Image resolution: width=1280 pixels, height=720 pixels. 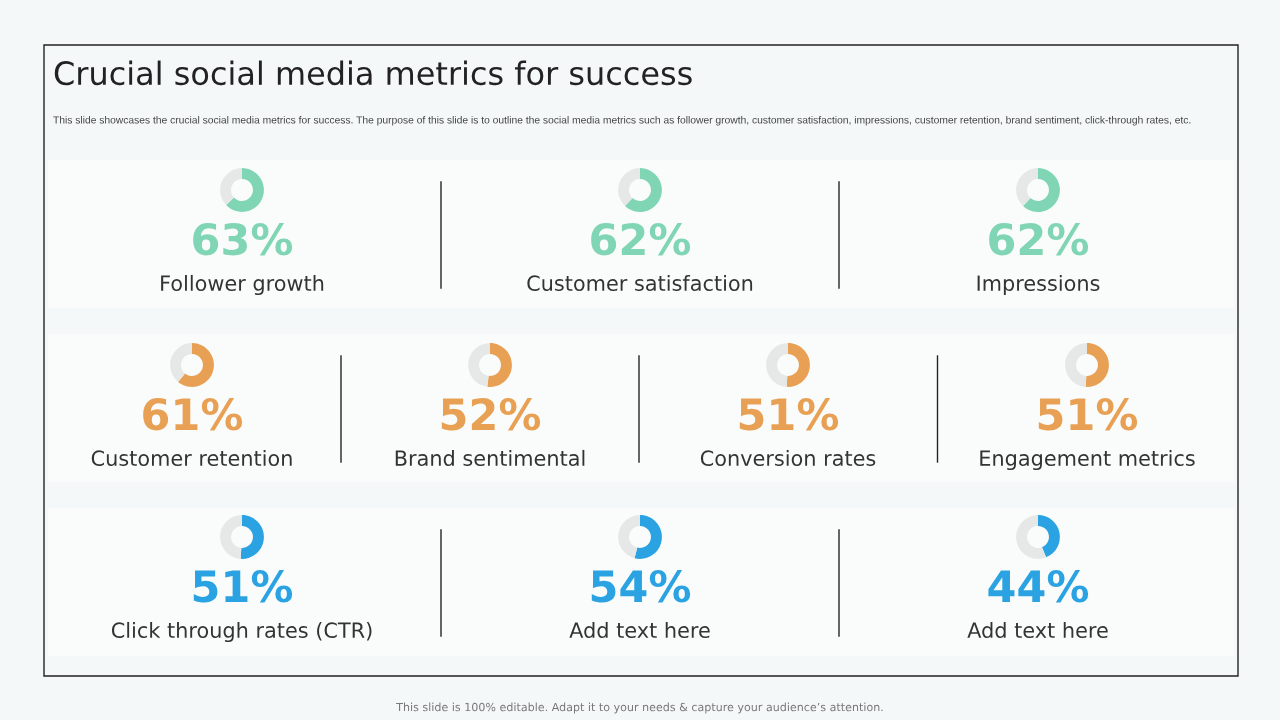 I want to click on text: Customer satisfaction, so click(x=640, y=283).